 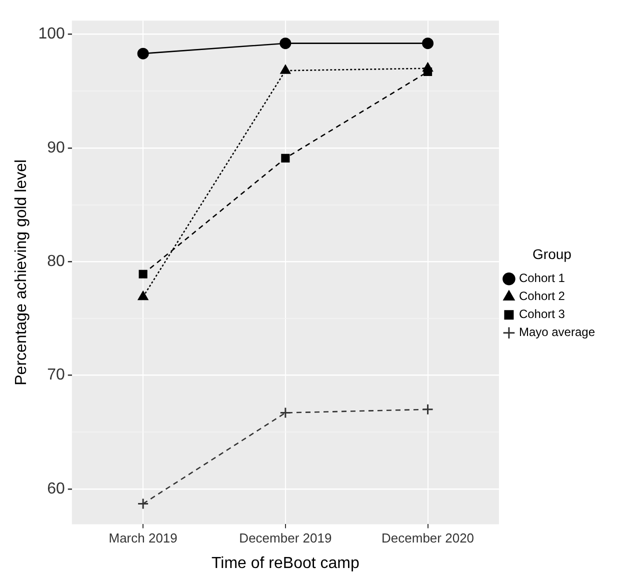 What do you see at coordinates (56, 489) in the screenshot?
I see `y-tick-label: 60` at bounding box center [56, 489].